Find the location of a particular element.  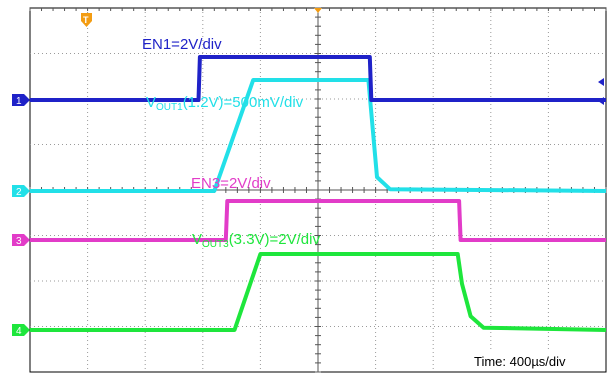

vout1-label-main: V is located at coordinates (151, 102).